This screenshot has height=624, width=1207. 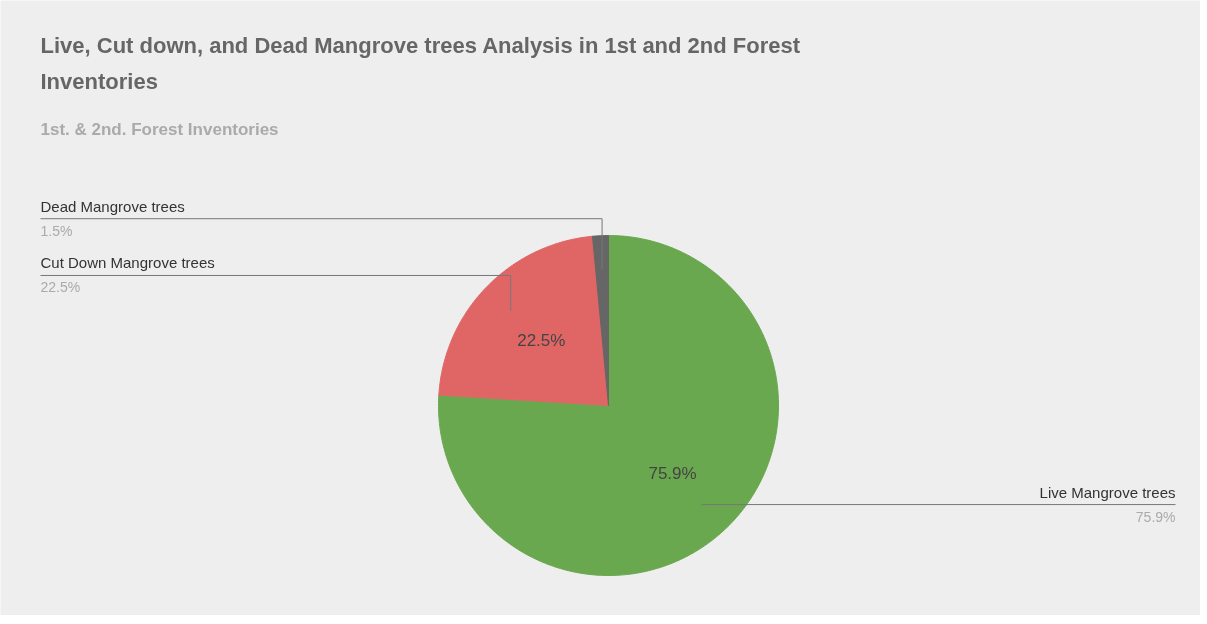 What do you see at coordinates (60, 287) in the screenshot?
I see `text: 22.5%` at bounding box center [60, 287].